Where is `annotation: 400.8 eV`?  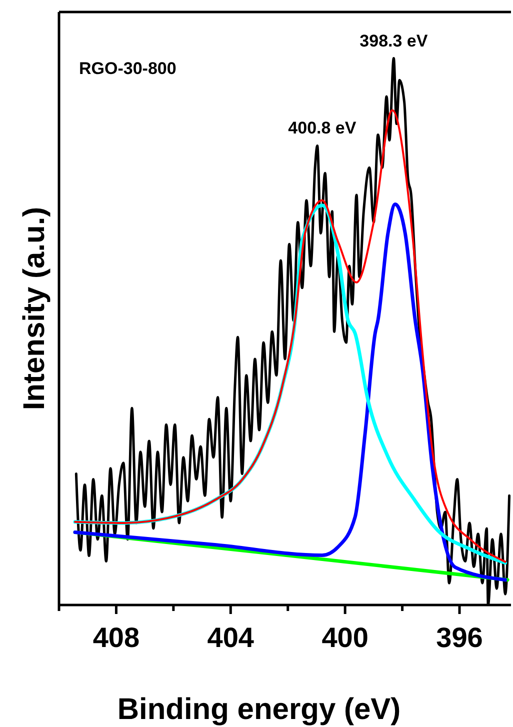 annotation: 400.8 eV is located at coordinates (322, 128).